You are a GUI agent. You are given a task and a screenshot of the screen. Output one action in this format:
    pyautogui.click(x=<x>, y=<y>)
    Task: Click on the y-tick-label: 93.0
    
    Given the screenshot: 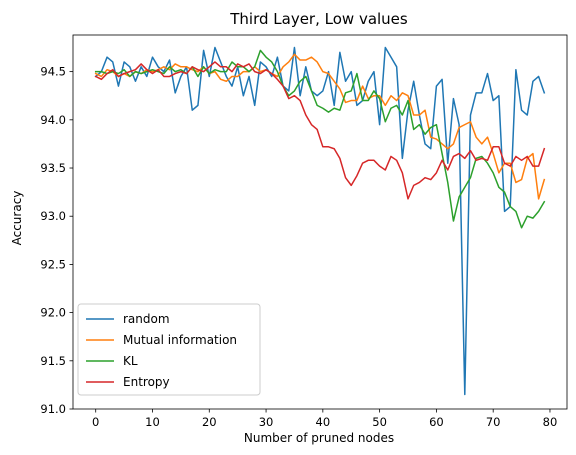 What is the action you would take?
    pyautogui.click(x=53, y=216)
    